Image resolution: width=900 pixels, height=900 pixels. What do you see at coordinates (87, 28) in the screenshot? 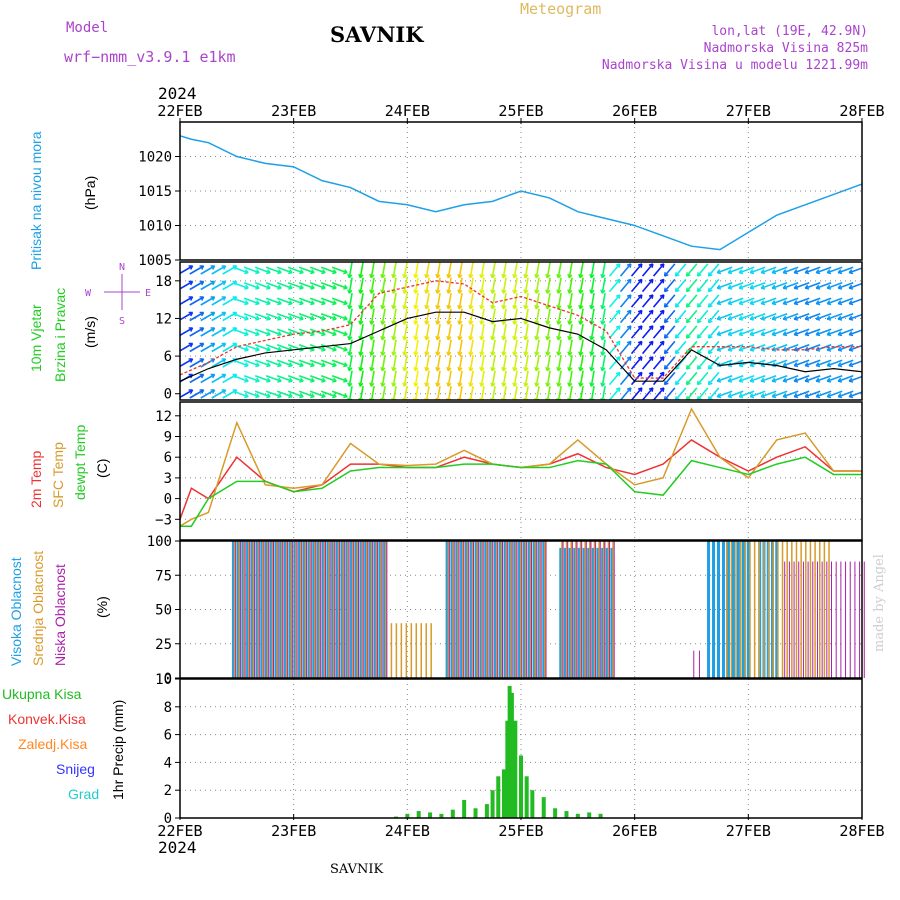
I see `model-label: Model` at bounding box center [87, 28].